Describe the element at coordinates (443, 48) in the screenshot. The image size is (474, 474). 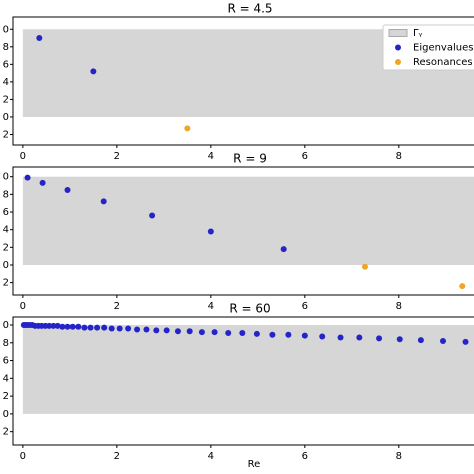
I see `legend-label: Eigenvalues of` at that location.